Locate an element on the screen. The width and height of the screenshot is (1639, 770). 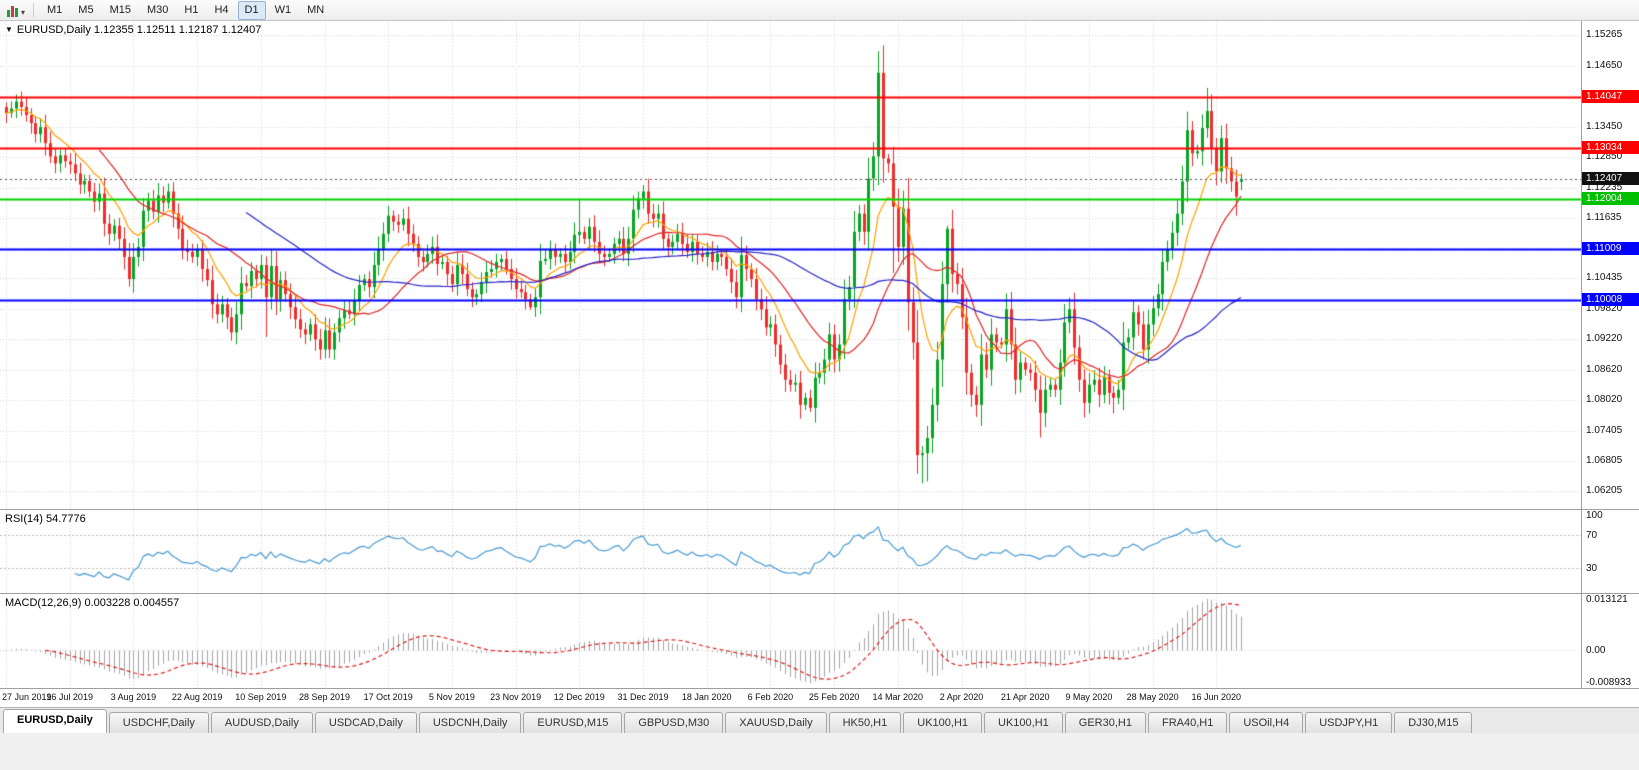
date-label: 25 Feb 2020 is located at coordinates (834, 697).